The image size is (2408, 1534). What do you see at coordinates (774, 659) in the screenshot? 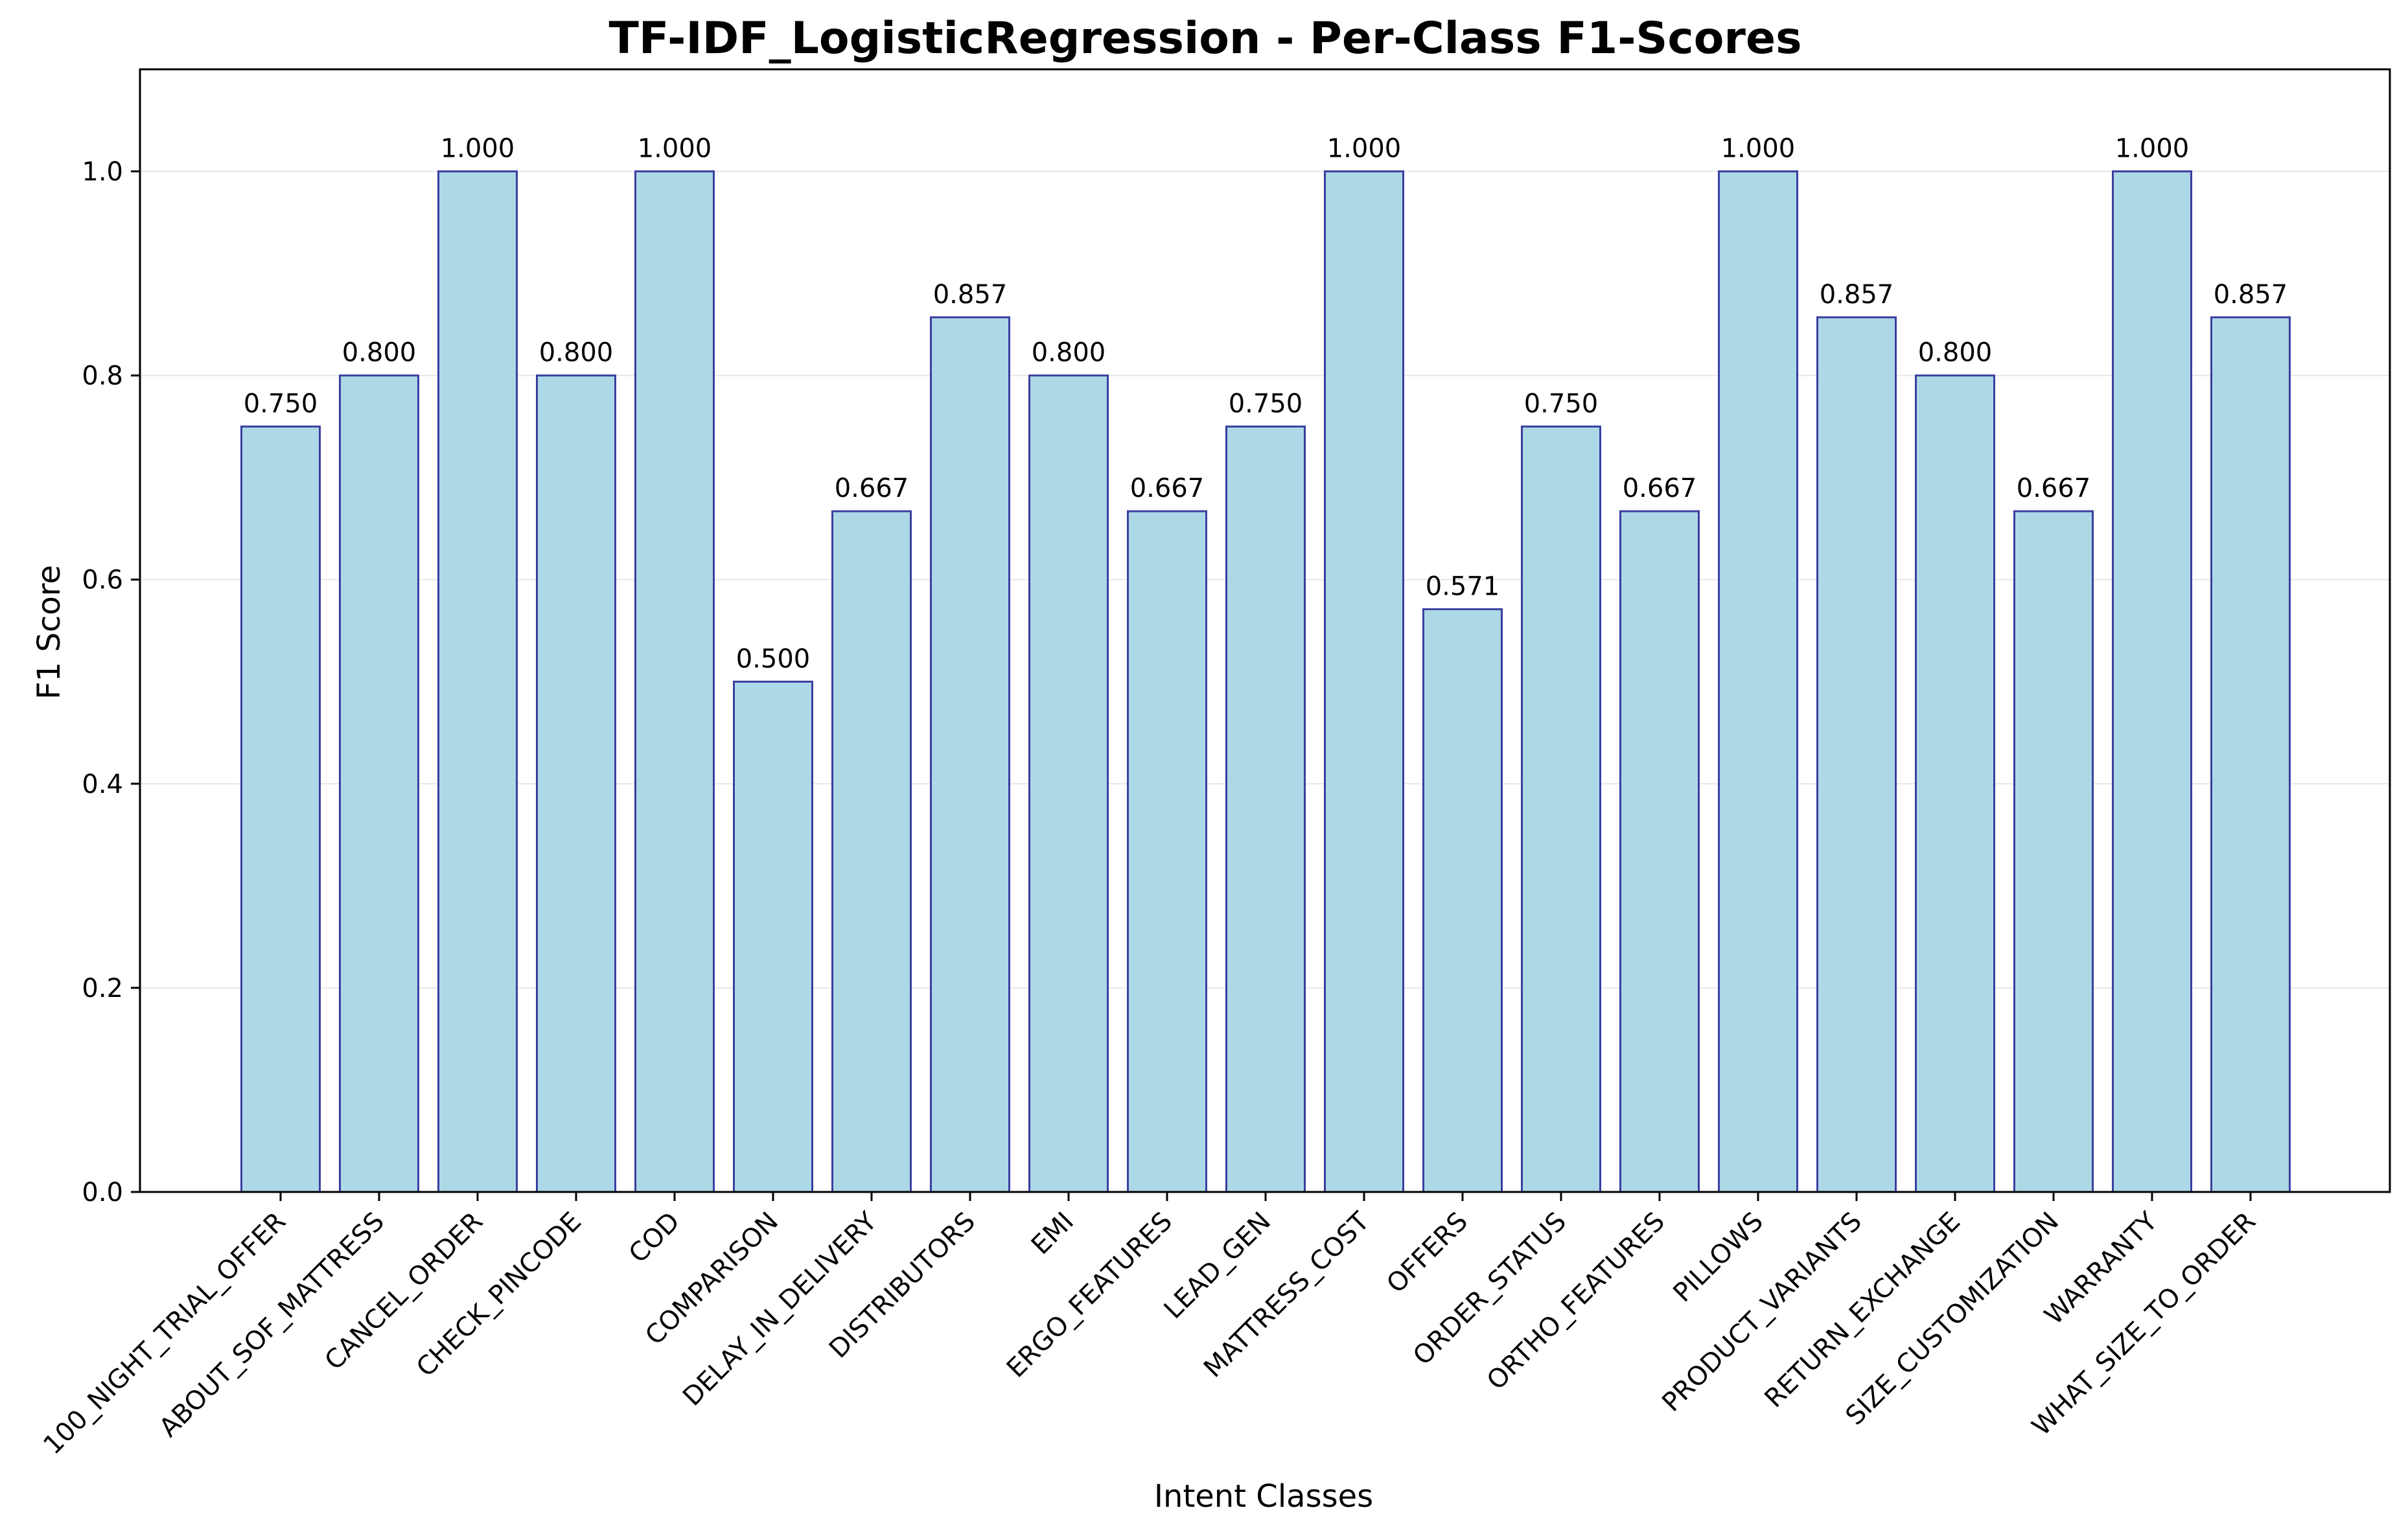
I see `bar-value-label: 0.500` at bounding box center [774, 659].